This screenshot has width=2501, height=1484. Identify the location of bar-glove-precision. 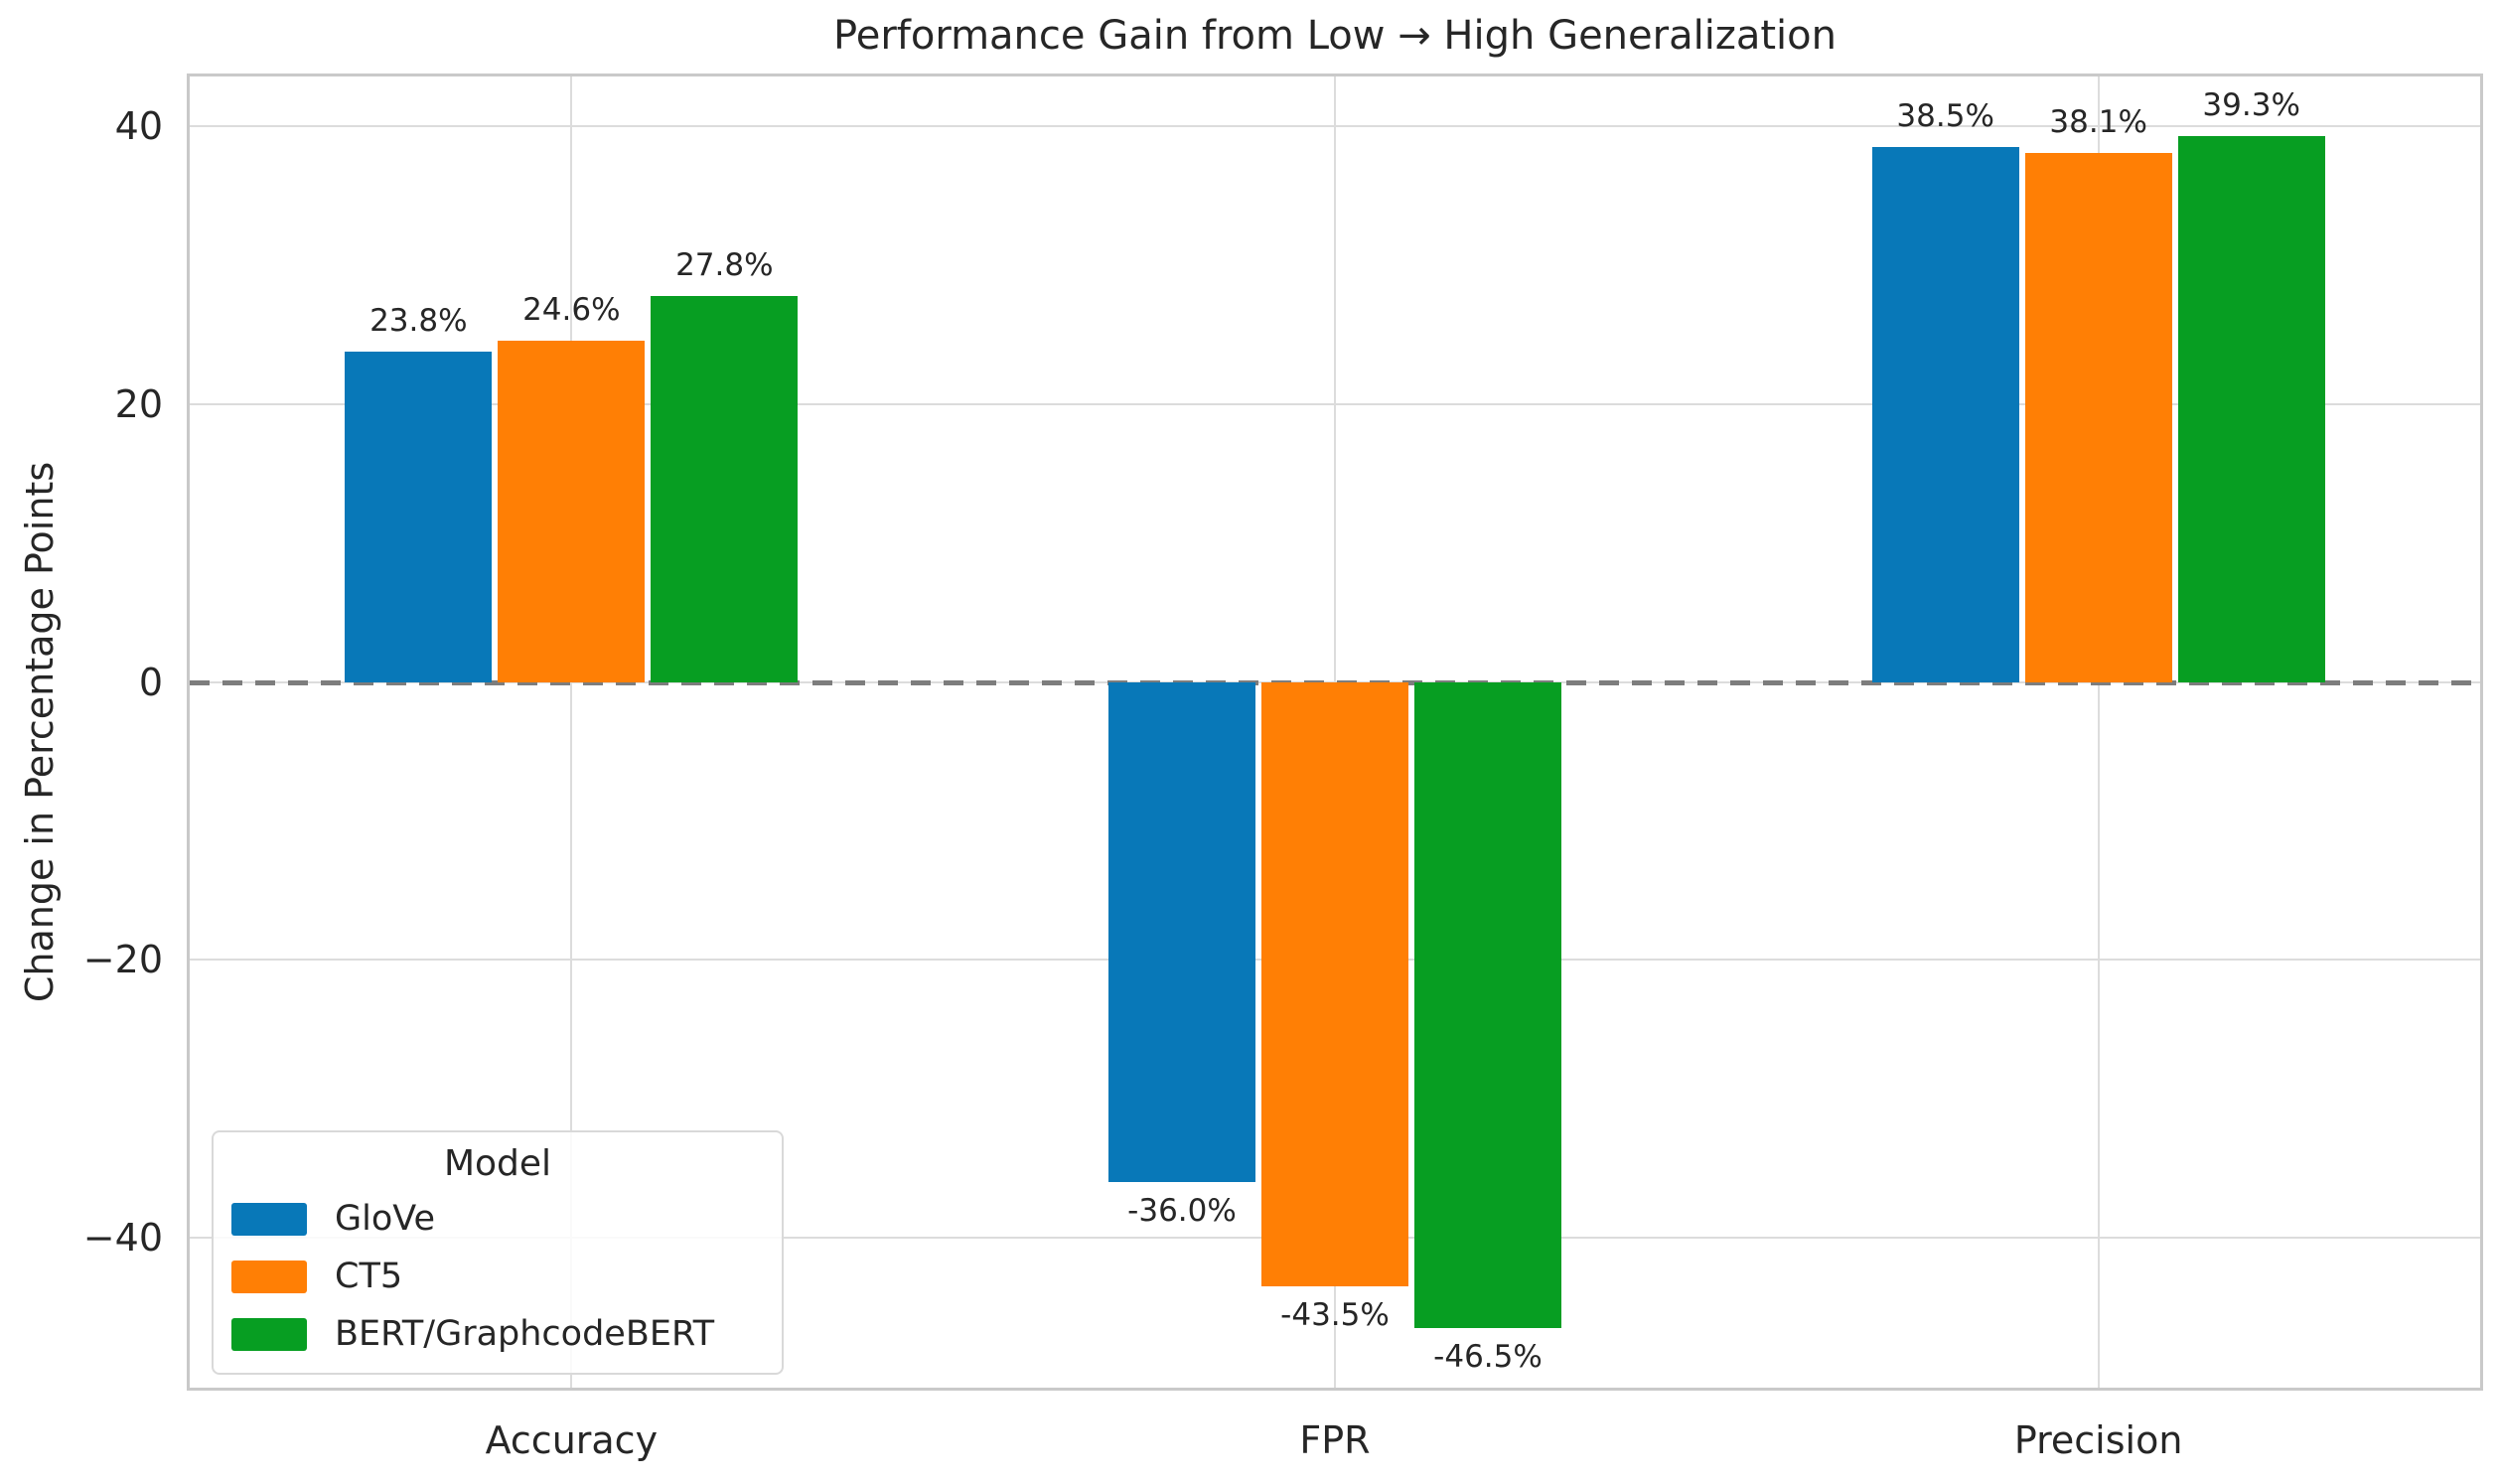
(1945, 414).